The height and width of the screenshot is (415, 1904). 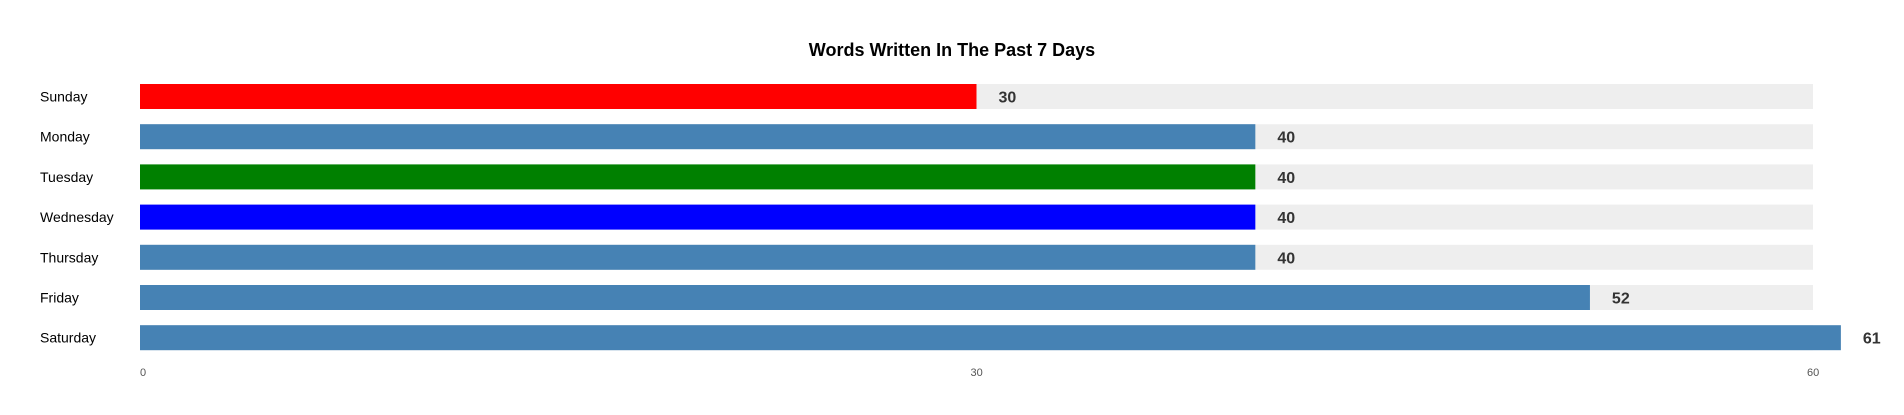 What do you see at coordinates (65, 137) in the screenshot?
I see `category-label: Monday` at bounding box center [65, 137].